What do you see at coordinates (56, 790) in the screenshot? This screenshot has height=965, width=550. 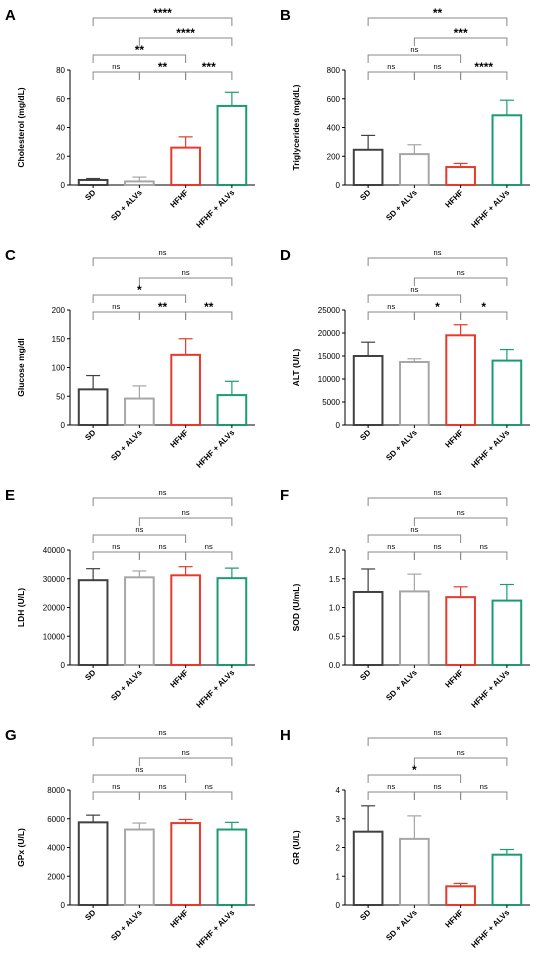 I see `y-tick-label: 8000` at bounding box center [56, 790].